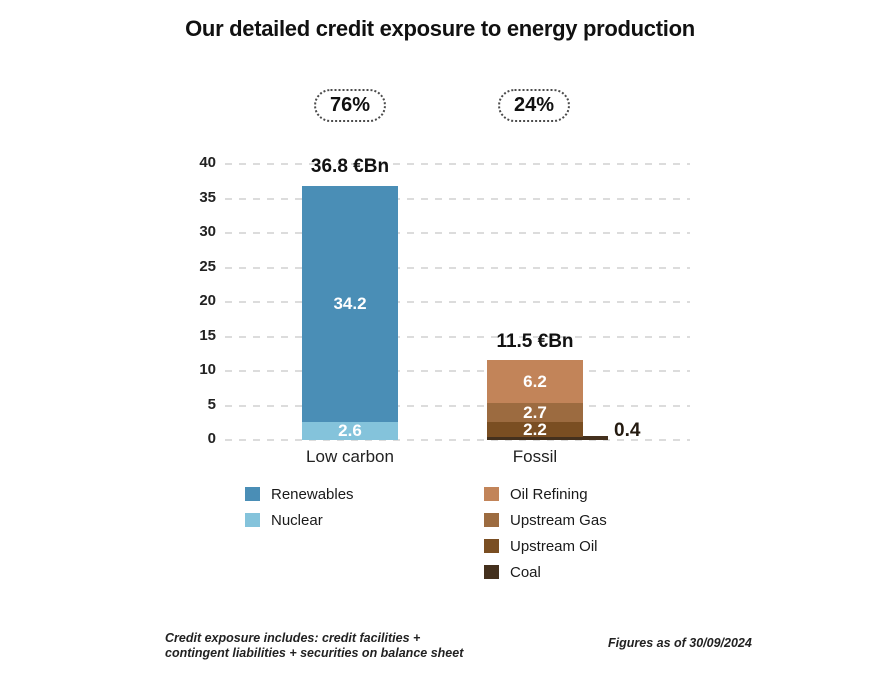 The width and height of the screenshot is (880, 680). Describe the element at coordinates (211, 404) in the screenshot. I see `y-axis-label-5: 5` at that location.